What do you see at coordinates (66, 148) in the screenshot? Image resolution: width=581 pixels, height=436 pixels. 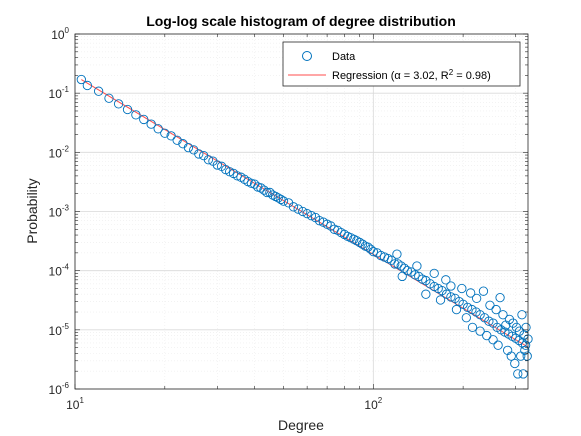 I see `y-tick-label-exp: -2` at bounding box center [66, 148].